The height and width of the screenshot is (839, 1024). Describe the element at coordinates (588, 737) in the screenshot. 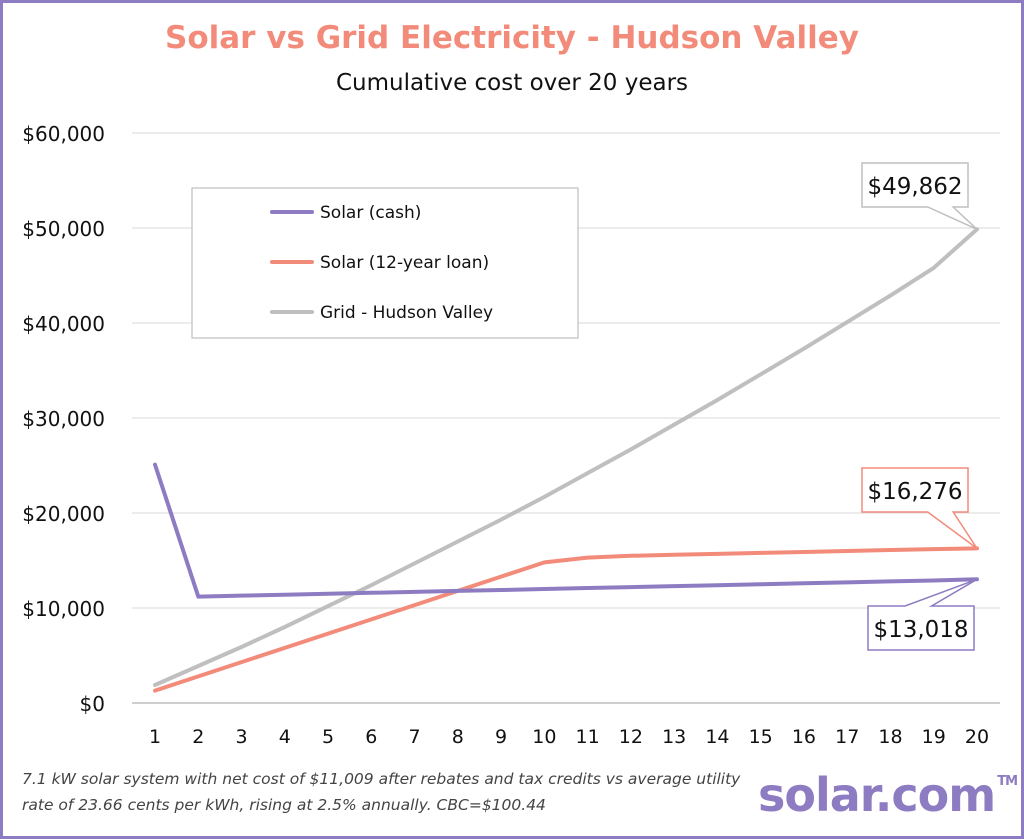

I see `x-tick-label: 11` at that location.